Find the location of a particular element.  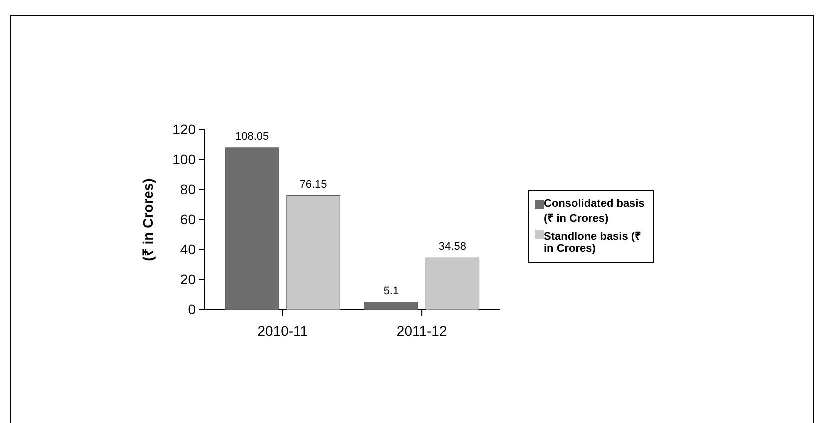

data-label: 76.15 is located at coordinates (314, 184).